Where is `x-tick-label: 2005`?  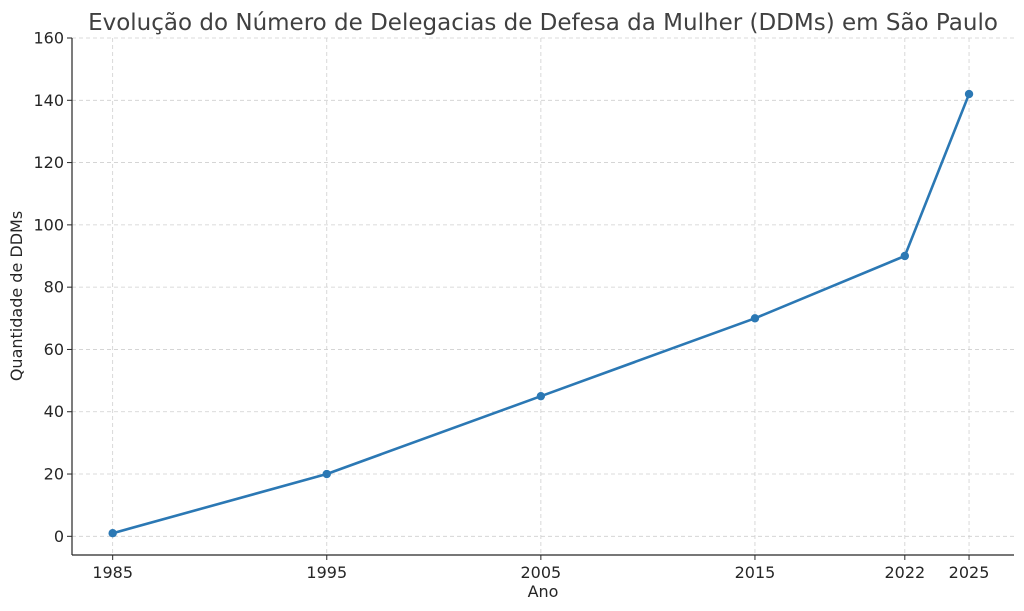
x-tick-label: 2005 is located at coordinates (540, 572).